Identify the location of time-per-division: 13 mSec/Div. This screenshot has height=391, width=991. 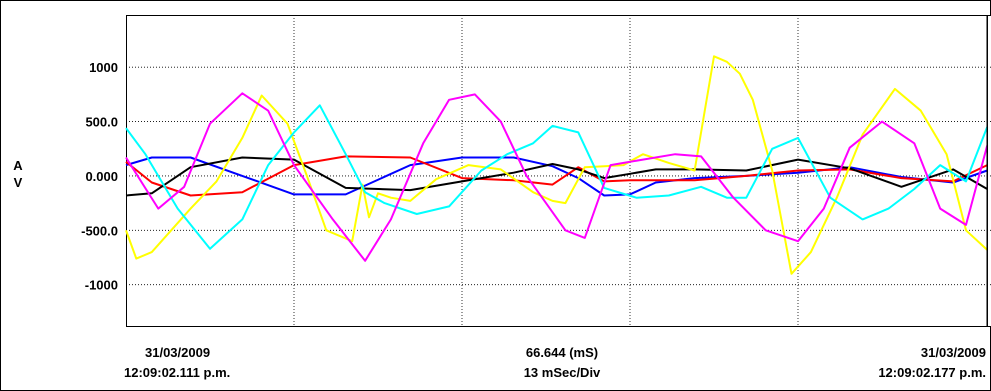
(562, 372).